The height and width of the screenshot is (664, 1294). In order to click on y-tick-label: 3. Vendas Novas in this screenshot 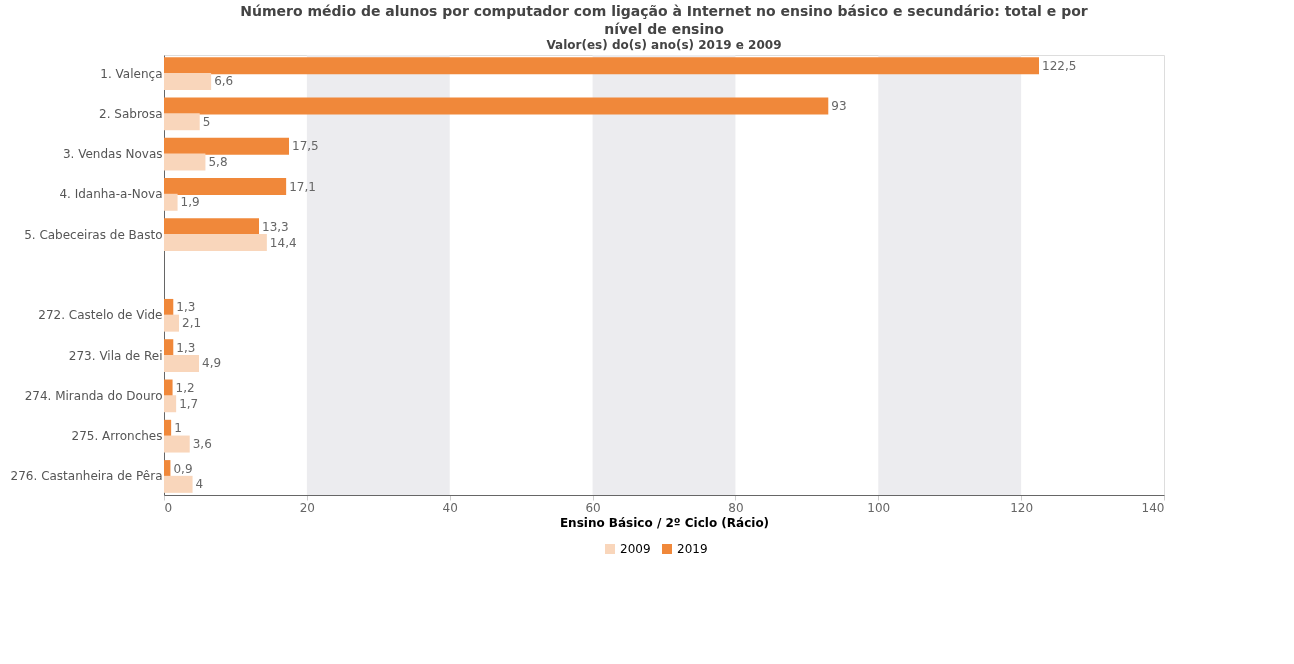, I will do `click(112, 154)`.